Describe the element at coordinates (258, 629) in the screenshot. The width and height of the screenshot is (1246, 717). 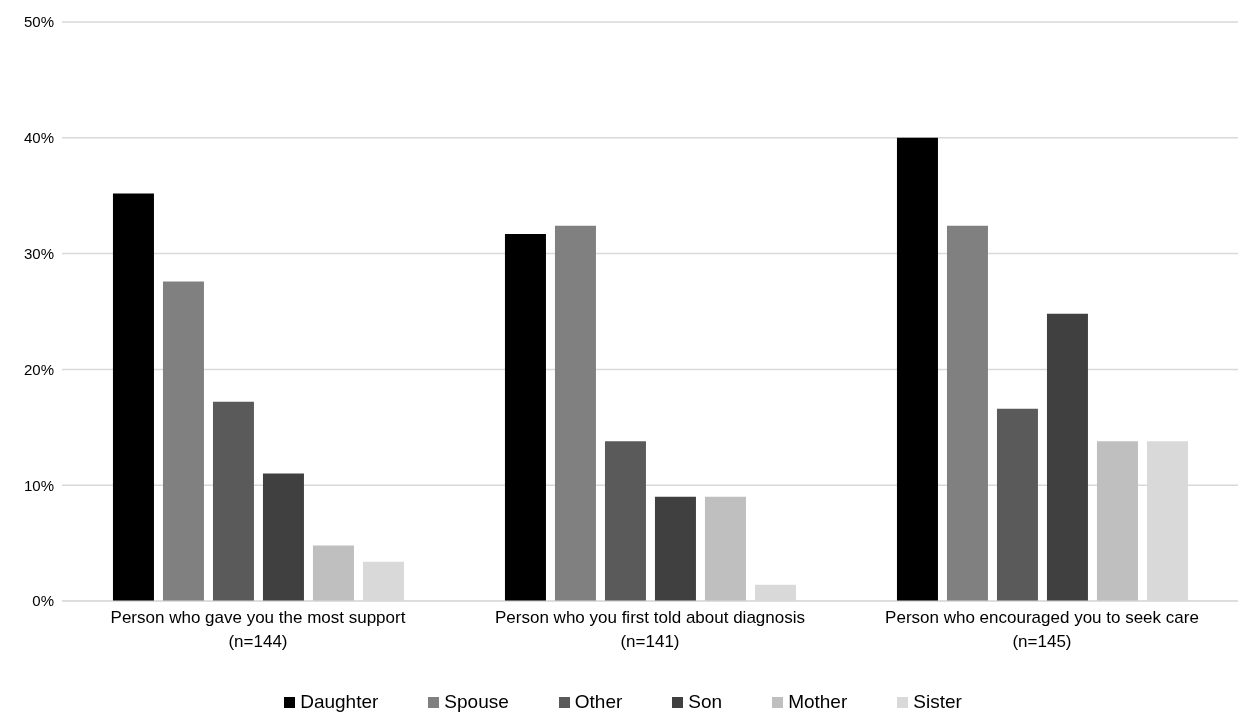
I see `x-tick-label: Person who gave you the most support (n=144)` at that location.